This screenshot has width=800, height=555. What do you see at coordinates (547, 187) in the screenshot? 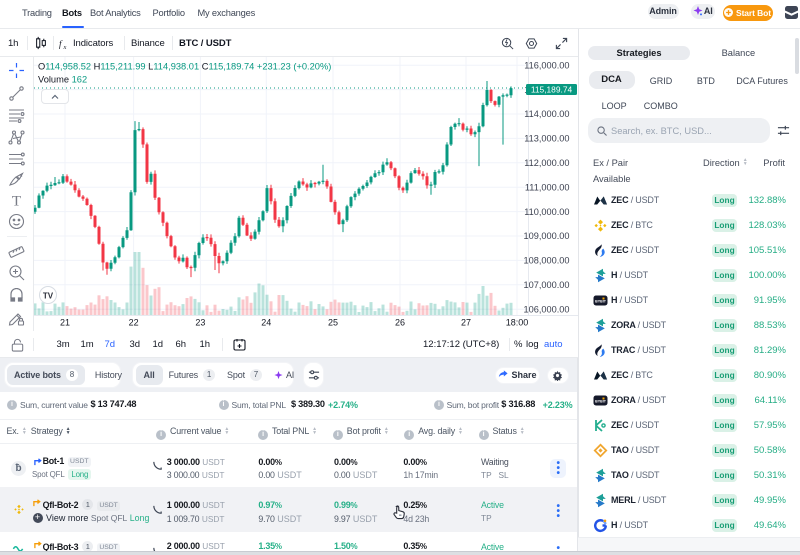
I see `svg-text: 111,000.00` at bounding box center [547, 187].